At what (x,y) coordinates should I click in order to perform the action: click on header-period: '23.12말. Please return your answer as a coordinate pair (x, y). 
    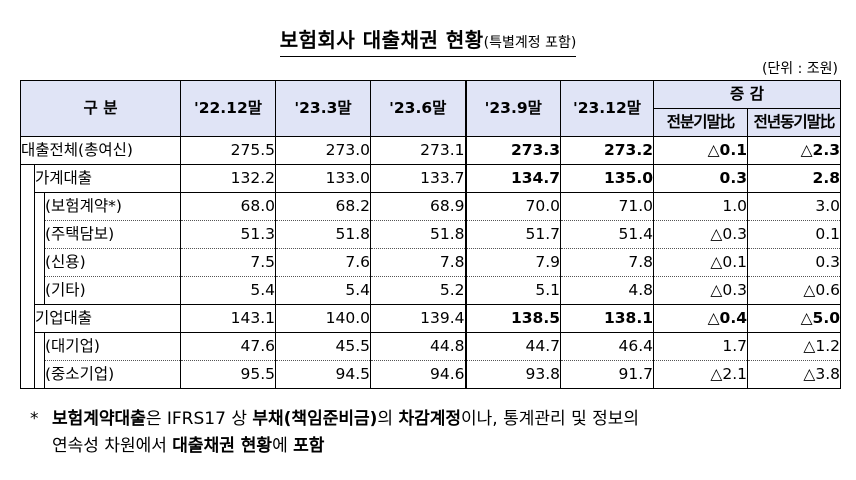
    Looking at the image, I should click on (607, 108).